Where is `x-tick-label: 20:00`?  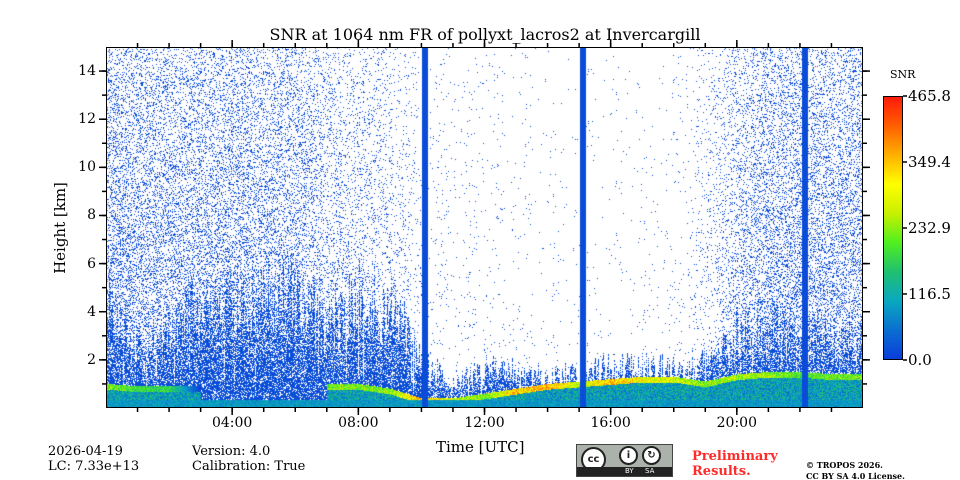
x-tick-label: 20:00 is located at coordinates (737, 423).